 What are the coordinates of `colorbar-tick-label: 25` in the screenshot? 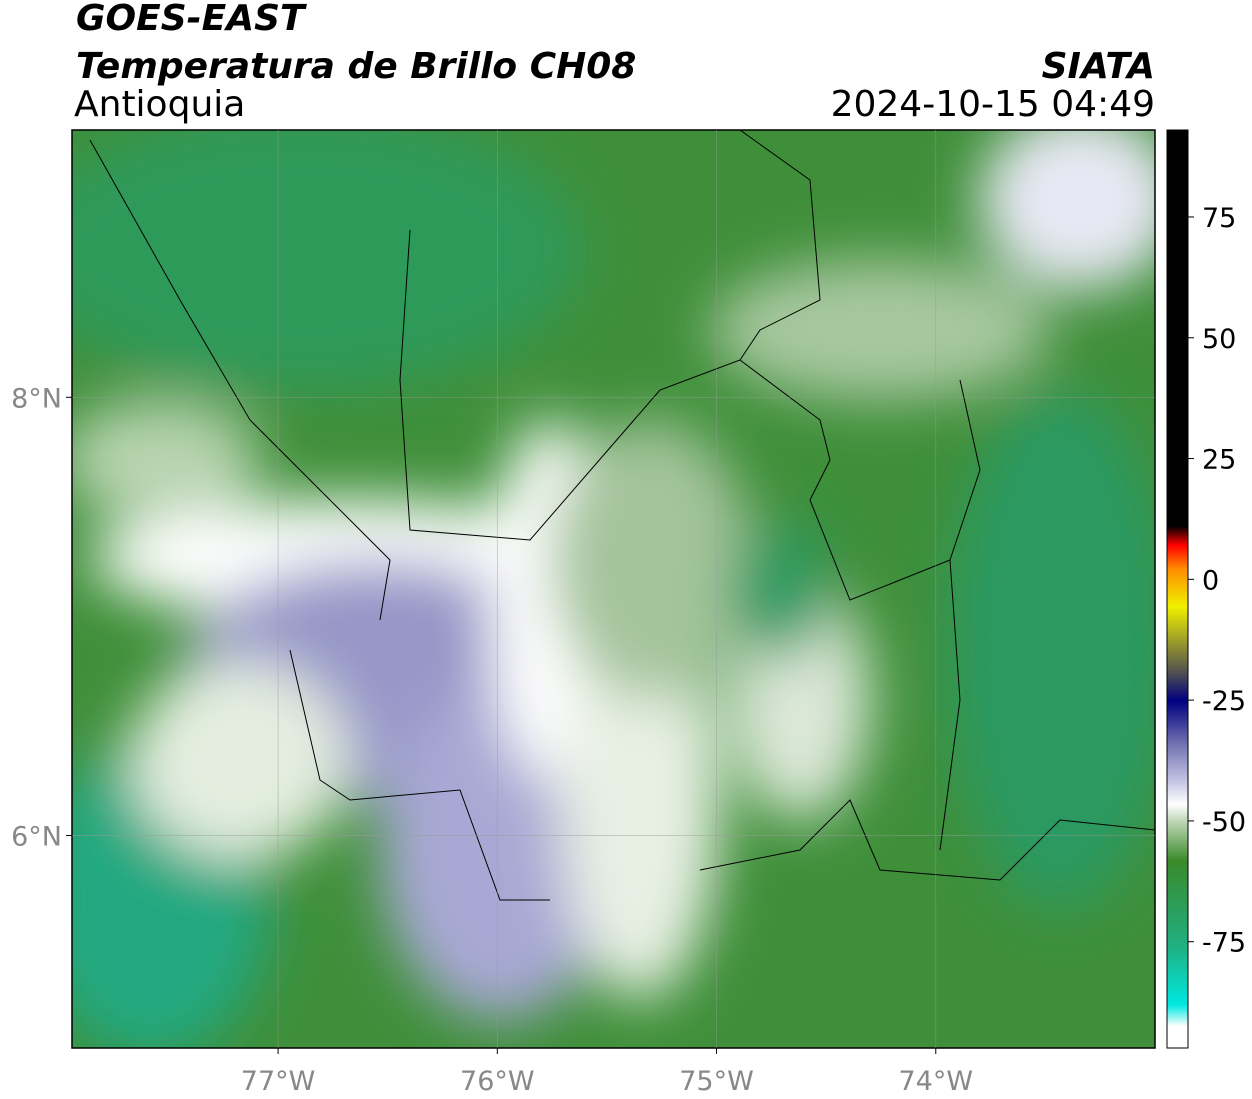 It's located at (1219, 460).